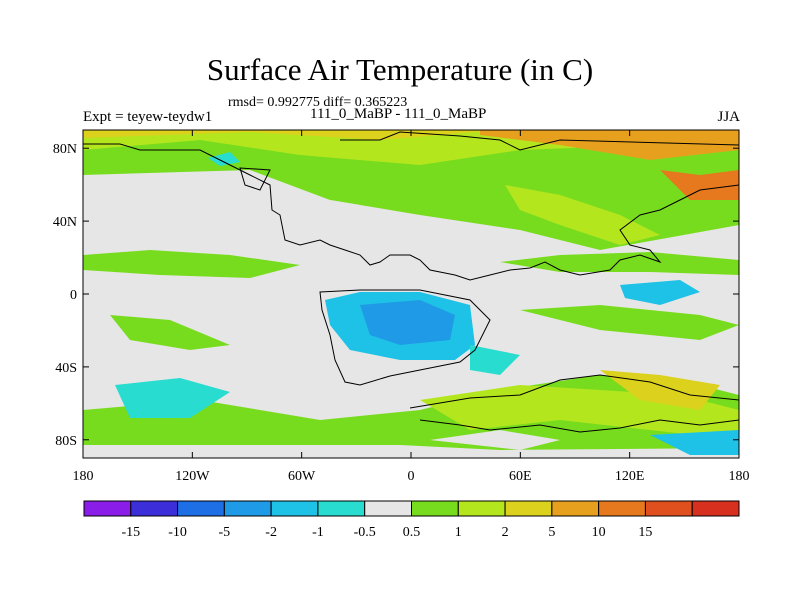 This screenshot has width=800, height=600. What do you see at coordinates (609, 145) in the screenshot?
I see `siberia-orange` at bounding box center [609, 145].